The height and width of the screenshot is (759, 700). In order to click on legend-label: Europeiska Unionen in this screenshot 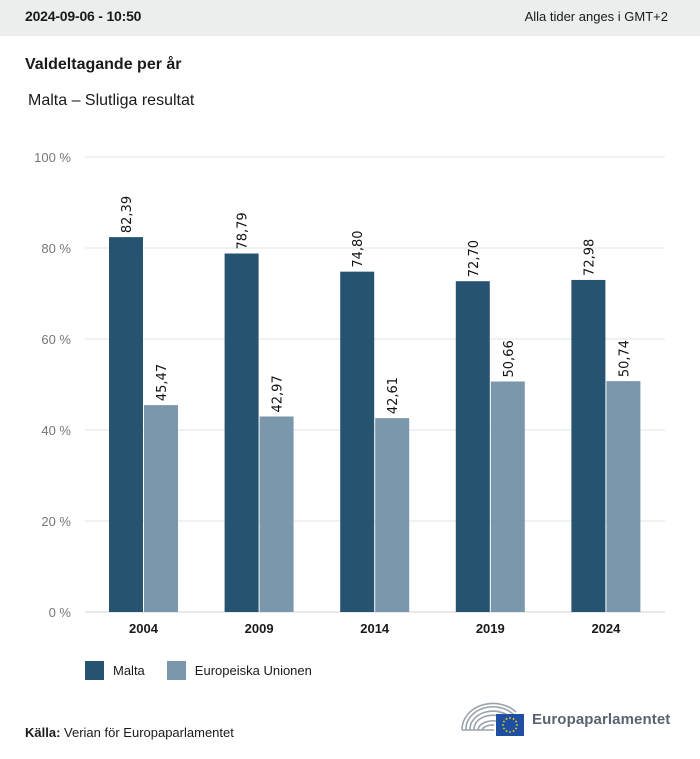, I will do `click(253, 670)`.